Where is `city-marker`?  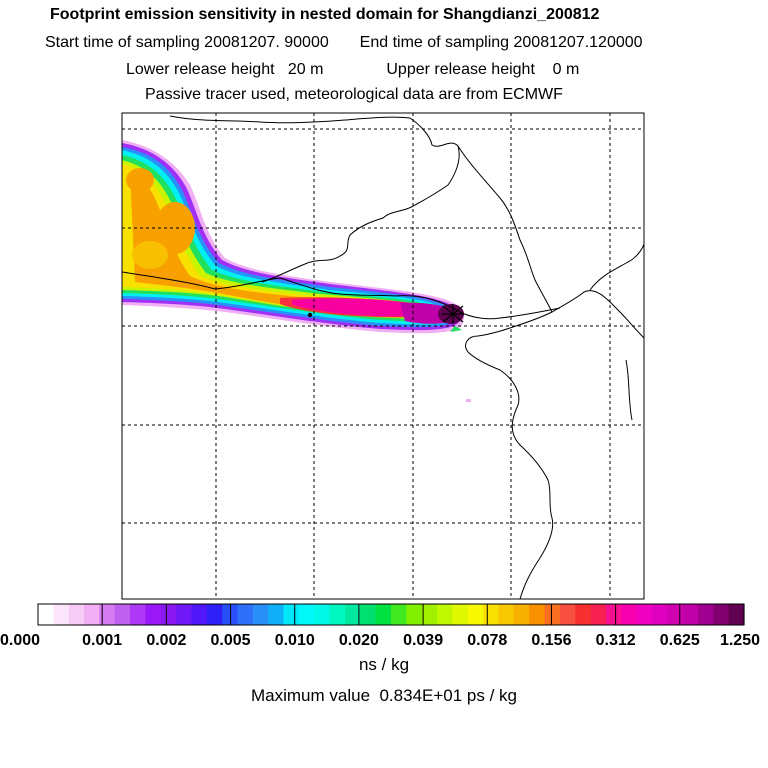 city-marker is located at coordinates (310, 315).